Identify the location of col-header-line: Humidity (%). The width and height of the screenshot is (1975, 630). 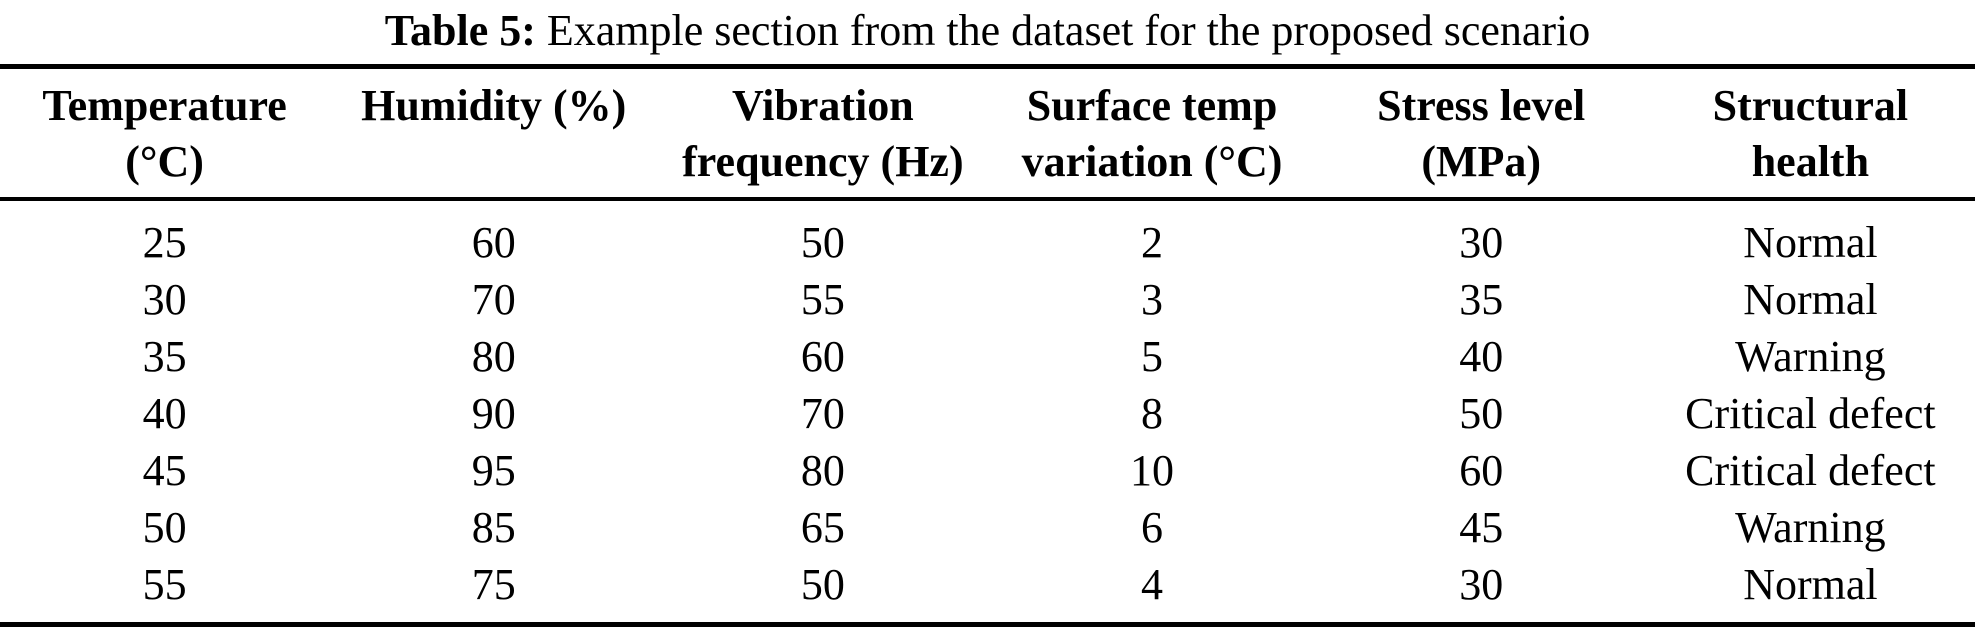
(494, 105).